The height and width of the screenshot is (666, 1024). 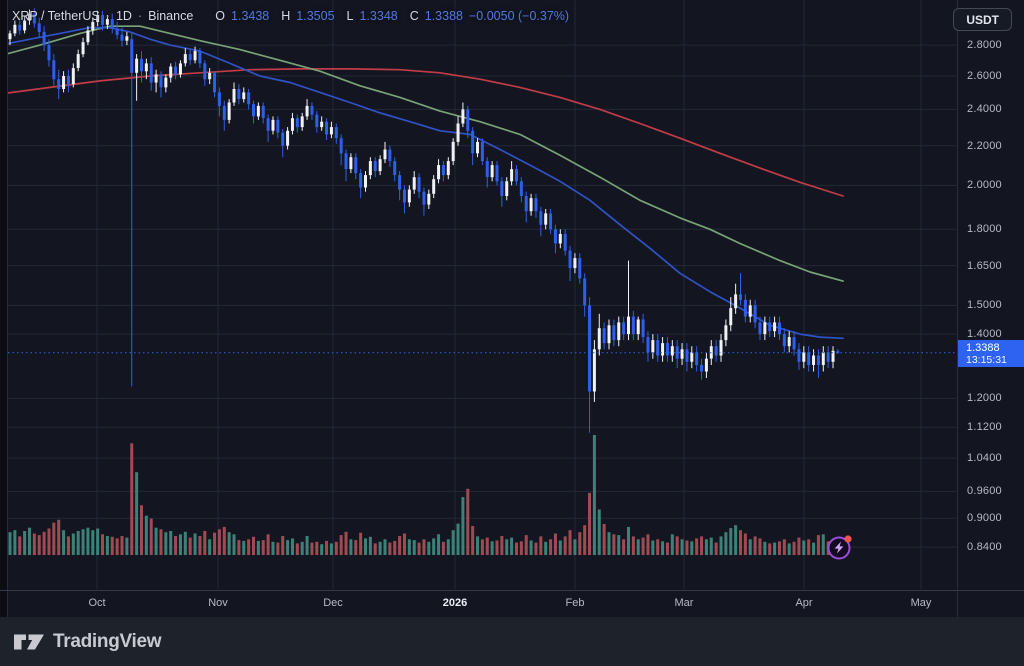 What do you see at coordinates (56, 16) in the screenshot?
I see `symbol-name: XRP / TetherUS` at bounding box center [56, 16].